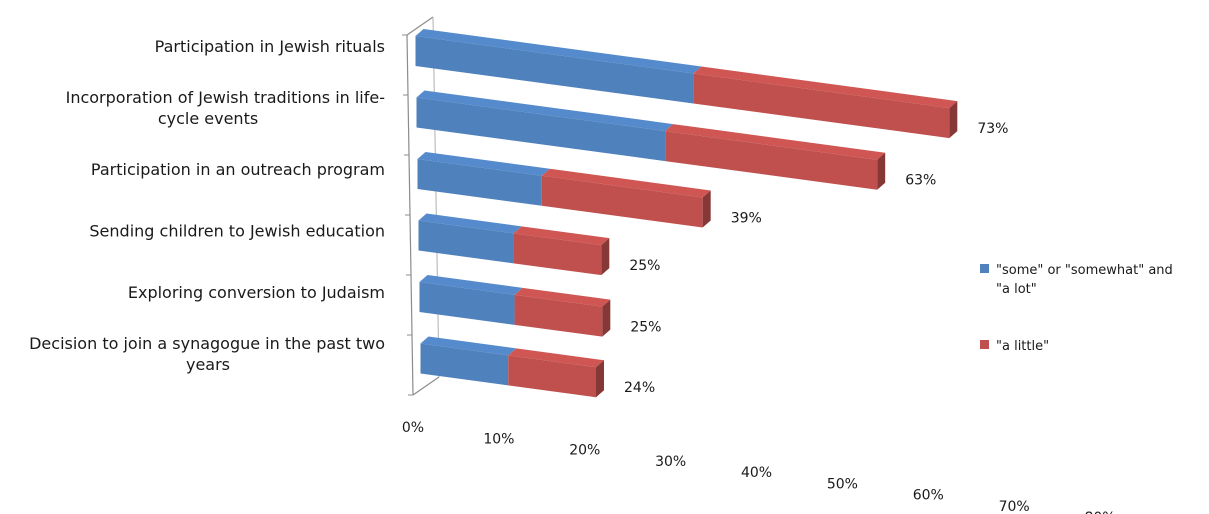 The image size is (1209, 514). What do you see at coordinates (1016, 289) in the screenshot?
I see `legend-label: "a lot"` at bounding box center [1016, 289].